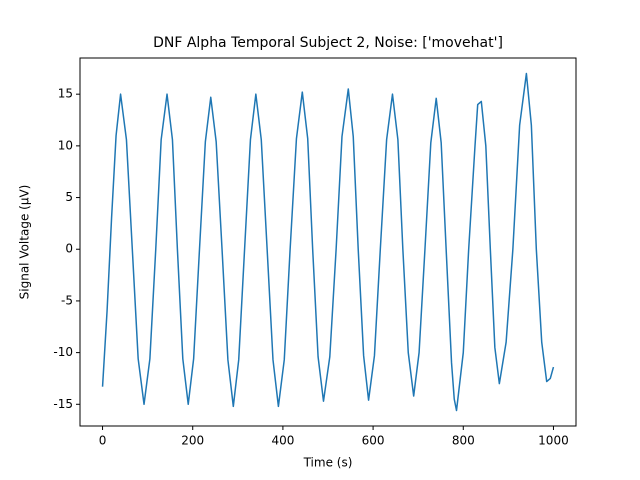  Describe the element at coordinates (463, 441) in the screenshot. I see `x-tick-label: 800` at that location.